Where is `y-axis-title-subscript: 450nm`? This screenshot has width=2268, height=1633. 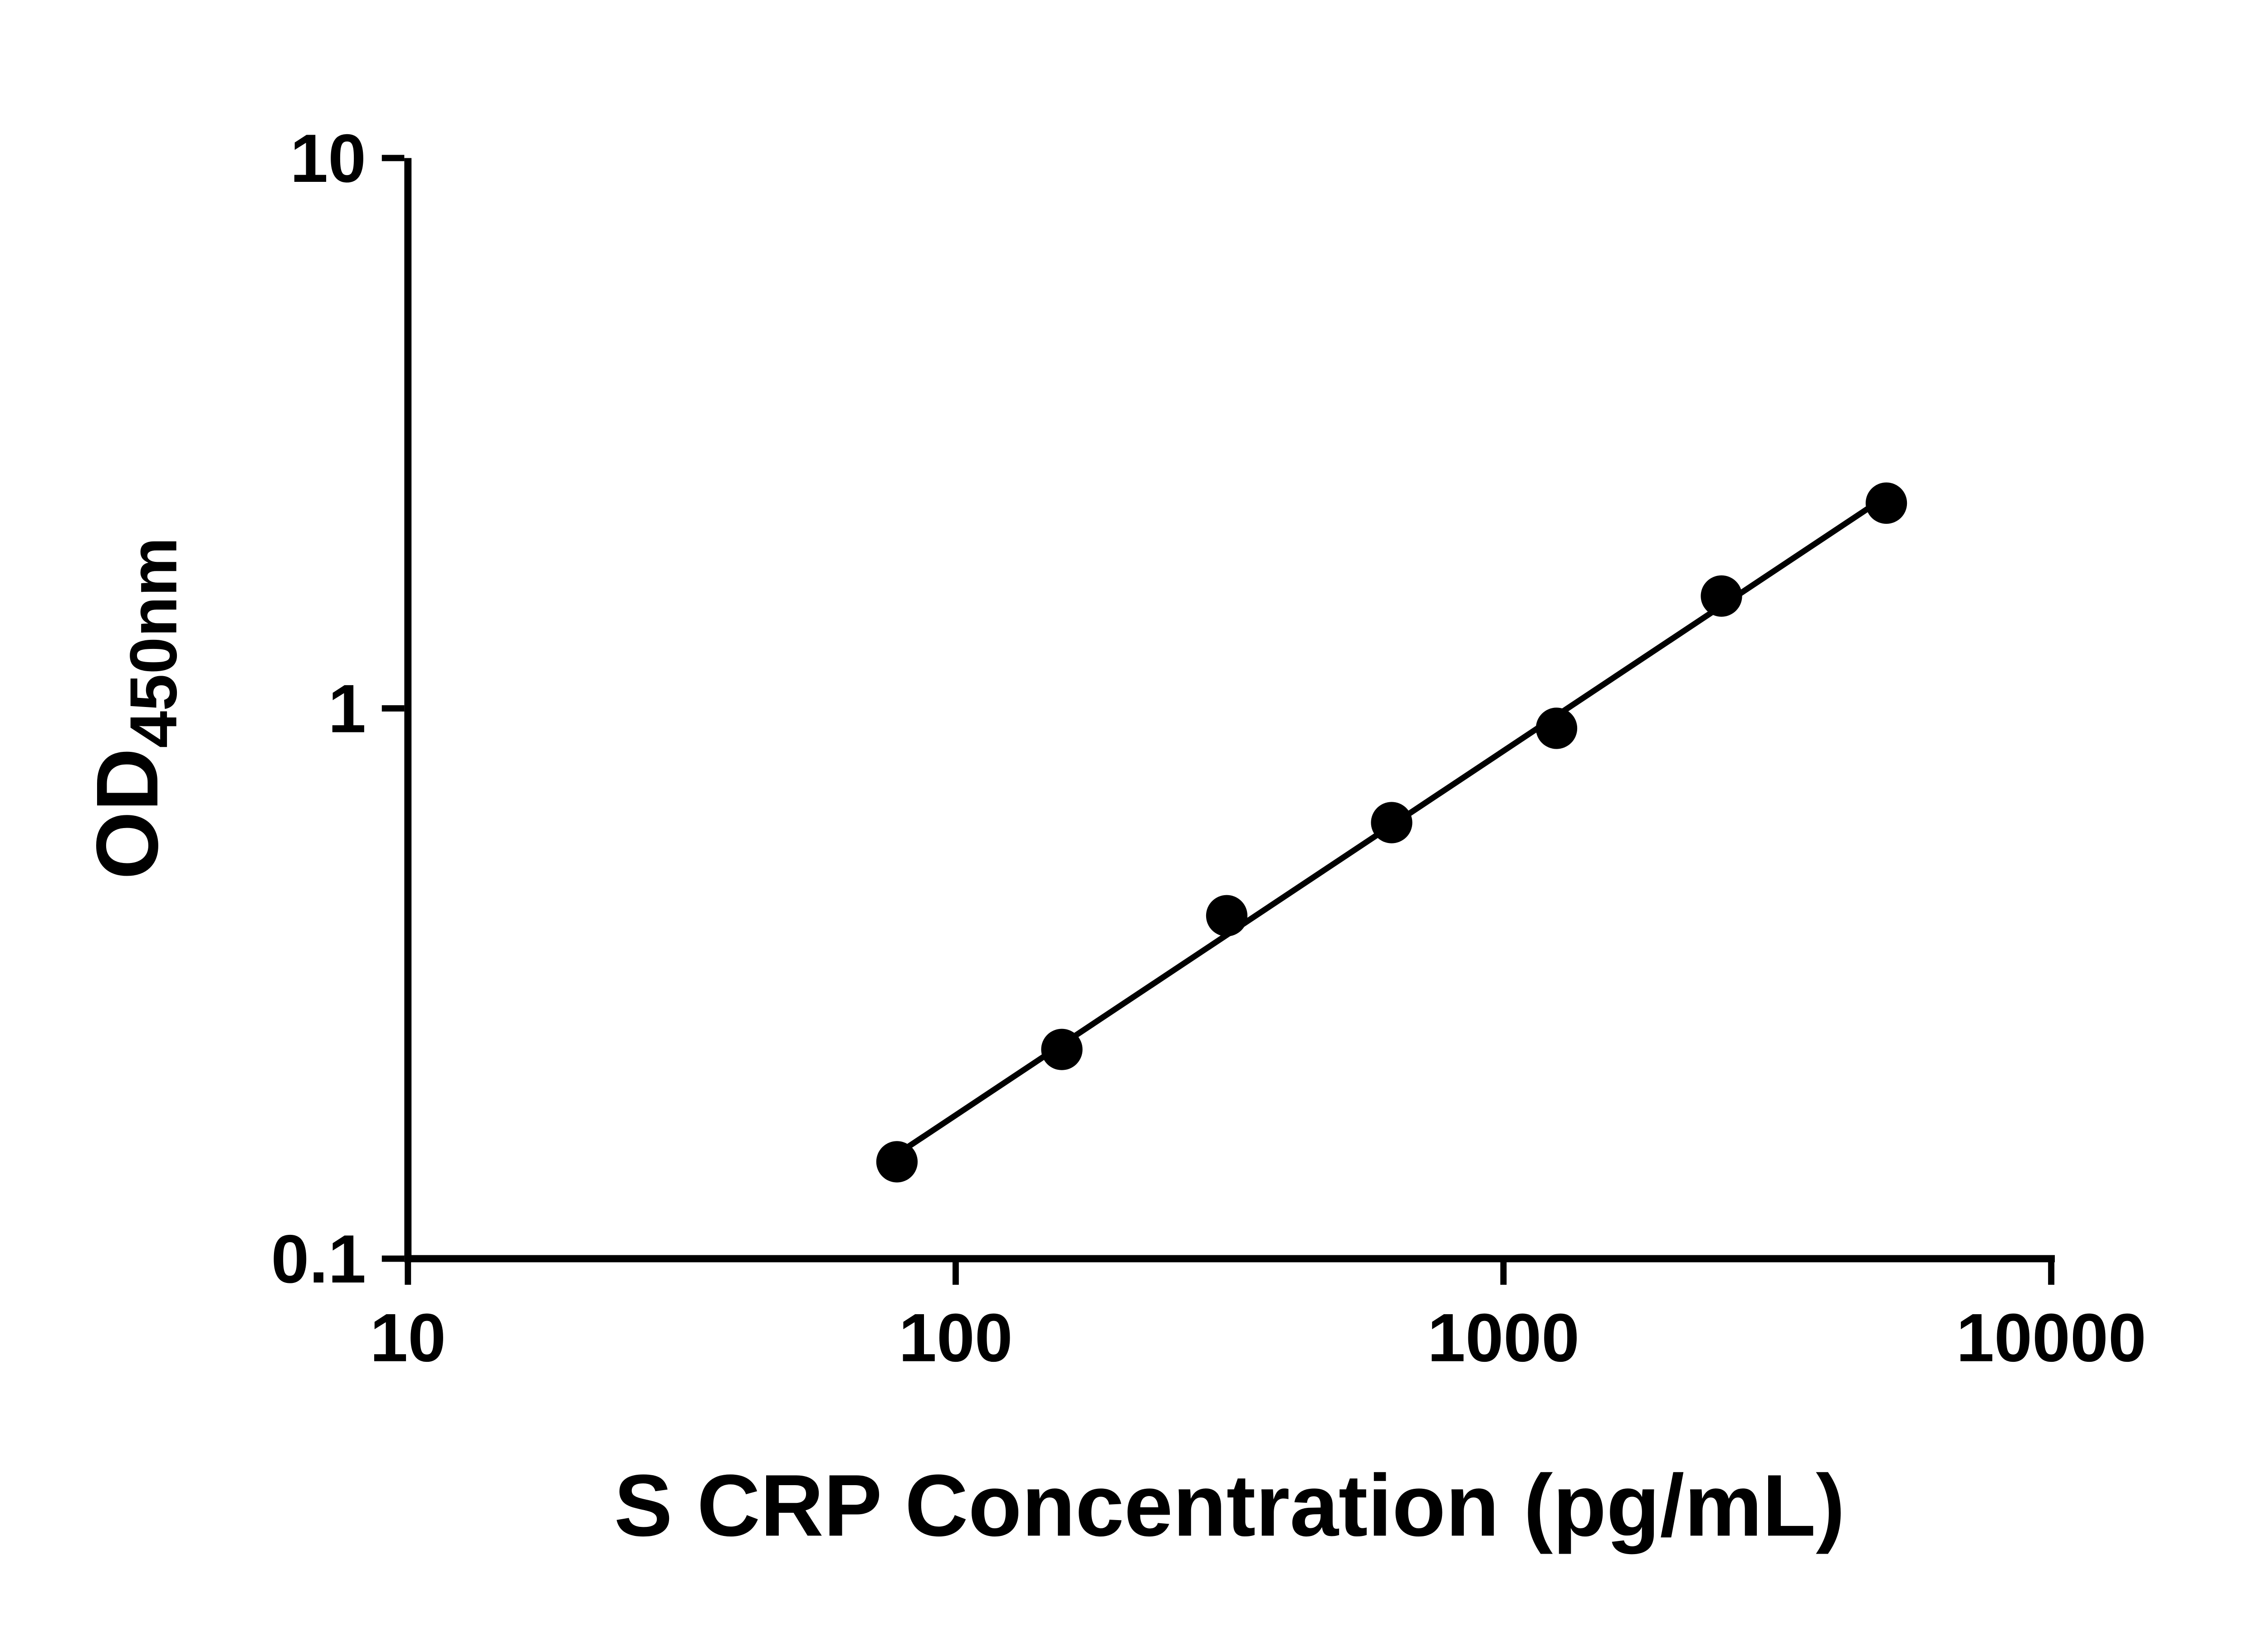 y-axis-title-subscript: 450nm is located at coordinates (154, 642).